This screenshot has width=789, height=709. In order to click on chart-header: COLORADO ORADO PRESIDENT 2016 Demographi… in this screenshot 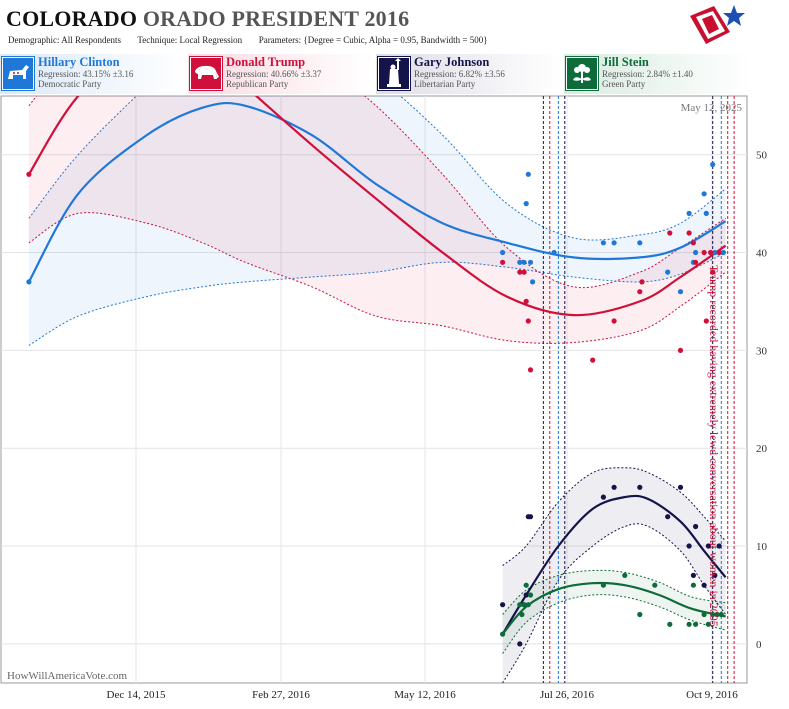, I will do `click(394, 26)`.